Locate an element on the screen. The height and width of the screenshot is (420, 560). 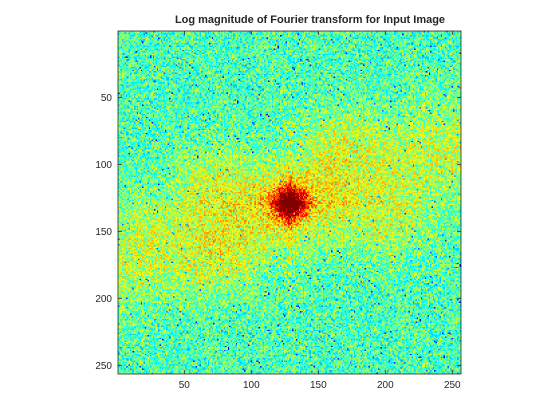
y-tick-label: 50 is located at coordinates (107, 98).